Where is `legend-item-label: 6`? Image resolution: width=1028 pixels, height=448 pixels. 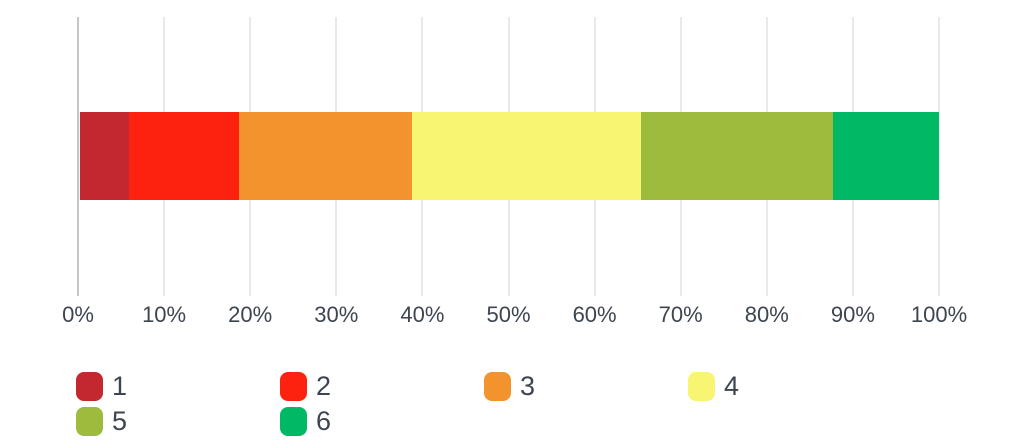
legend-item-label: 6 is located at coordinates (324, 421).